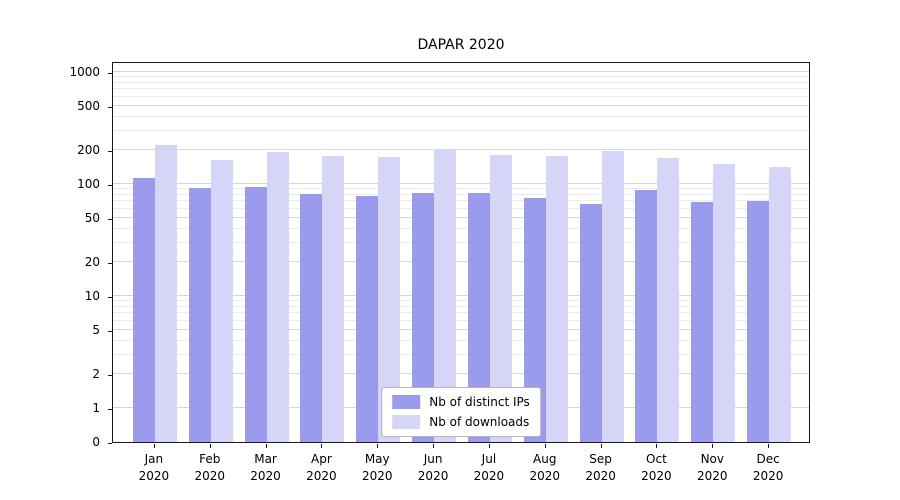 The image size is (900, 500). What do you see at coordinates (92, 262) in the screenshot?
I see `y-tick-label: 20` at bounding box center [92, 262].